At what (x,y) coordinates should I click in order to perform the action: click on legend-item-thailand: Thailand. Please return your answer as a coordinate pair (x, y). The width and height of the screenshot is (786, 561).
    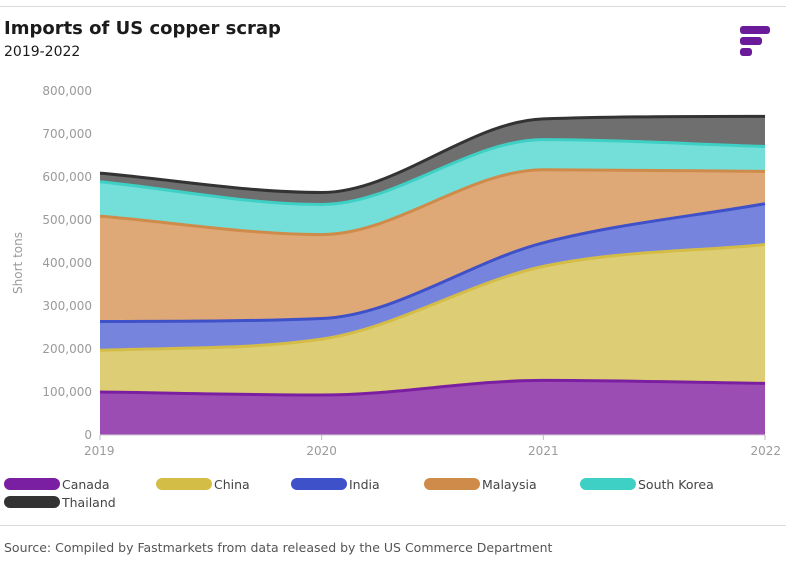
    Looking at the image, I should click on (60, 502).